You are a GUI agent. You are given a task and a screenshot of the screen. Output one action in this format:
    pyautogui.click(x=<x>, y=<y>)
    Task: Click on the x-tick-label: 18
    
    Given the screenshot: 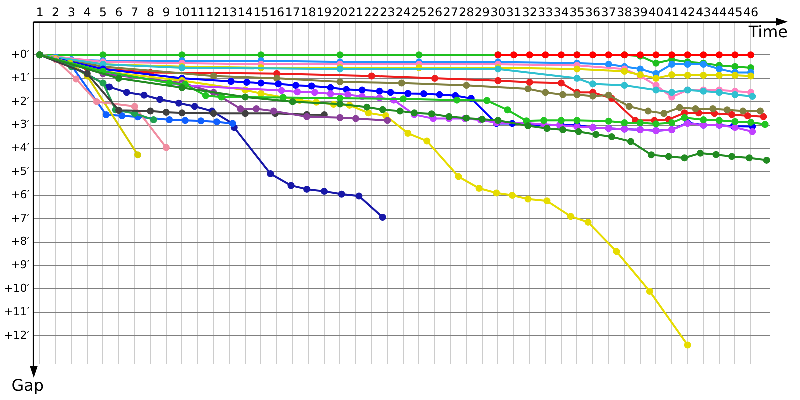 What is the action you would take?
    pyautogui.click(x=308, y=12)
    